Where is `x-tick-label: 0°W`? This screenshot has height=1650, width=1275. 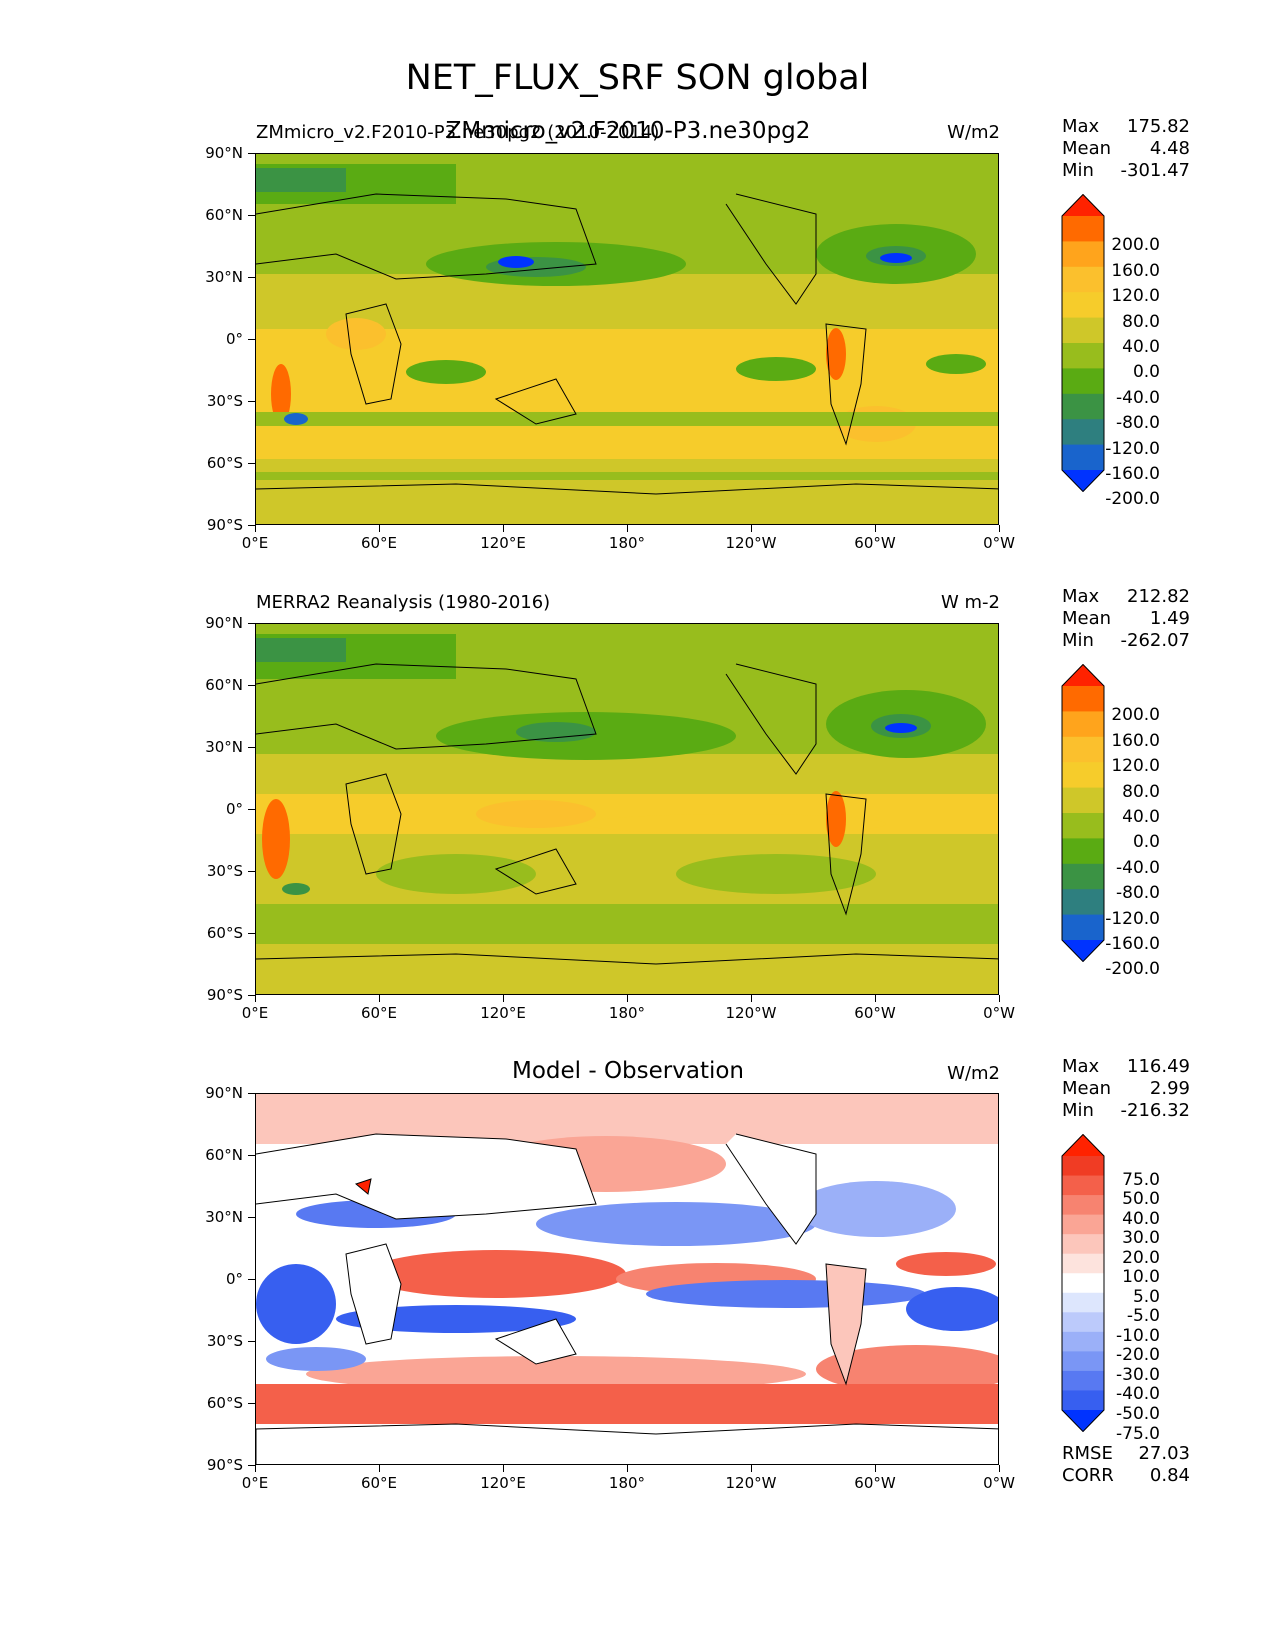
x-tick-label: 0°W is located at coordinates (999, 1483).